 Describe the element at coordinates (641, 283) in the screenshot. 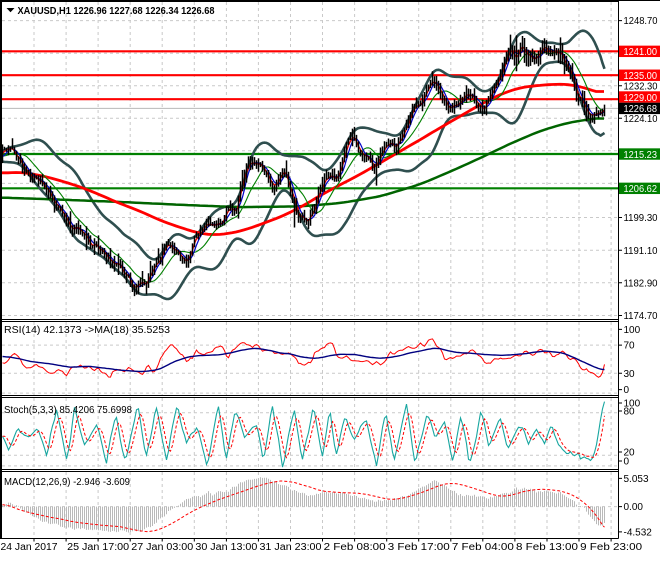

I see `svg-text: 1182.90` at that location.